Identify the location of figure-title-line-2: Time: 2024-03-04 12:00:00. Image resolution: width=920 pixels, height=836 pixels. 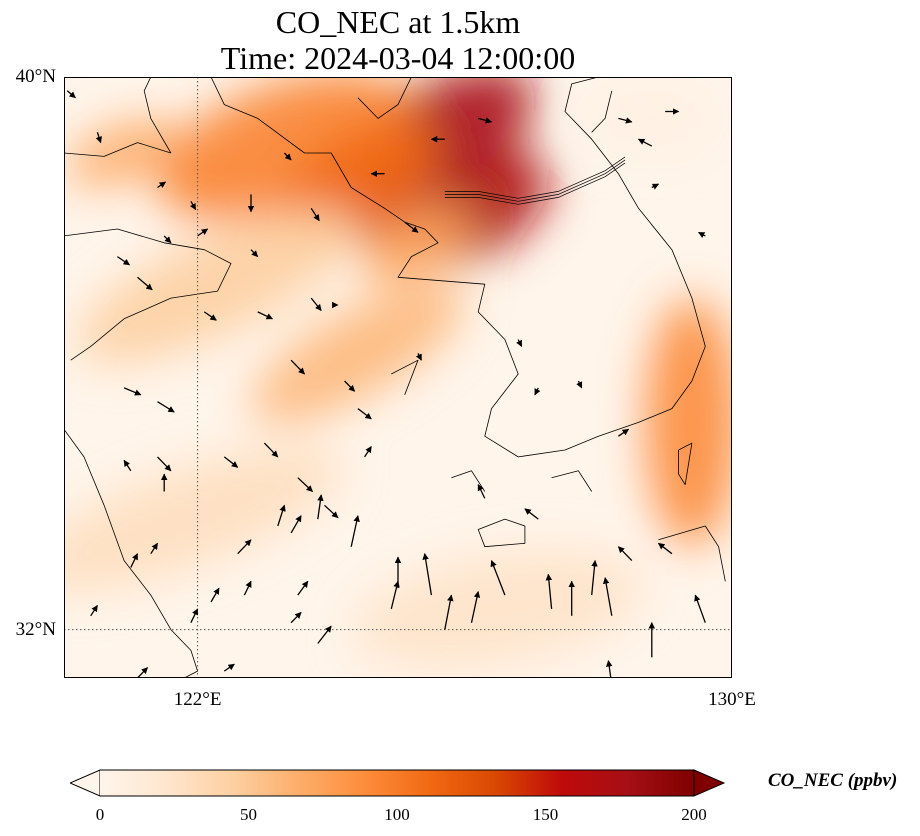
(398, 58).